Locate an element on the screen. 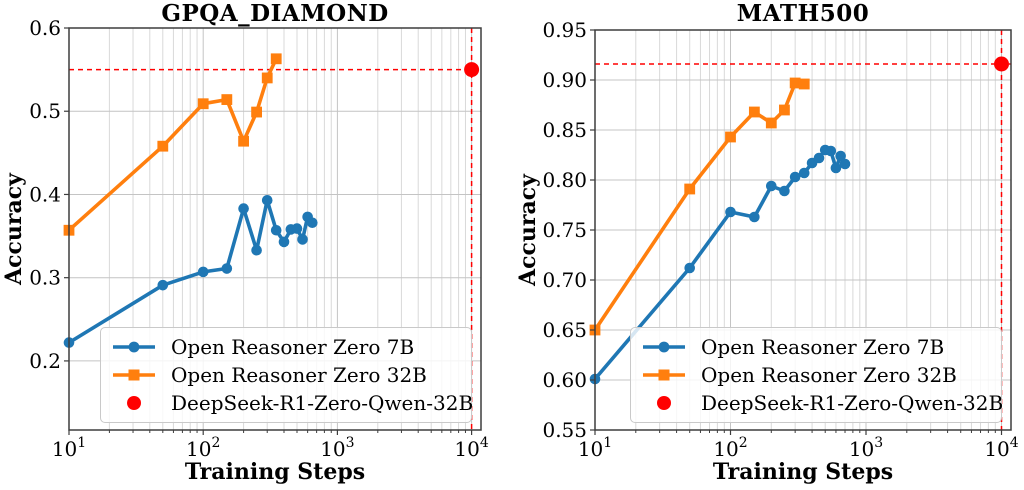  chart-title: GPQA_DIAMOND is located at coordinates (275, 13).